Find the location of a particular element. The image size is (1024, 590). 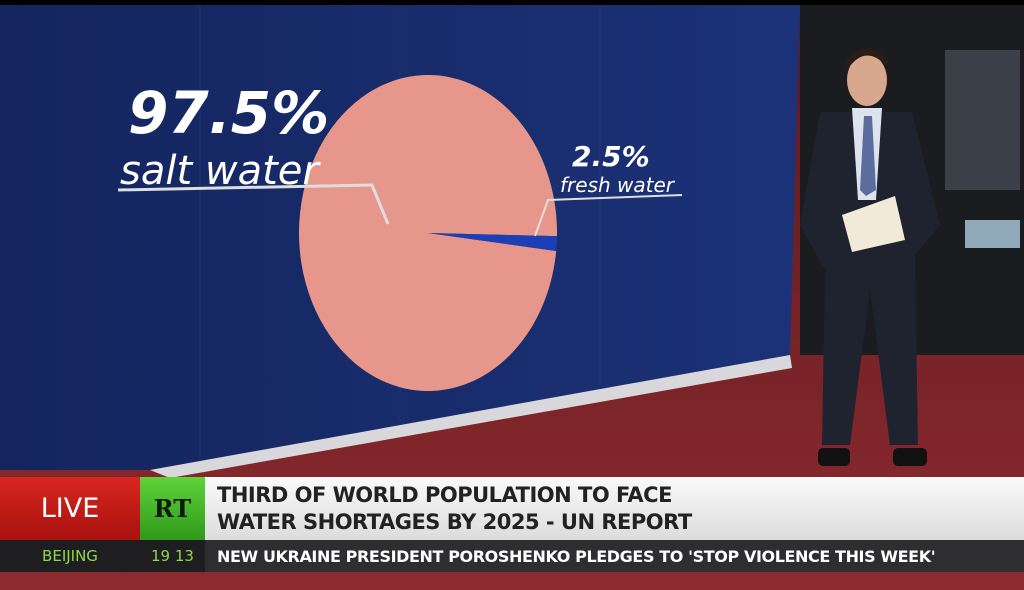

monitor is located at coordinates (992, 234).